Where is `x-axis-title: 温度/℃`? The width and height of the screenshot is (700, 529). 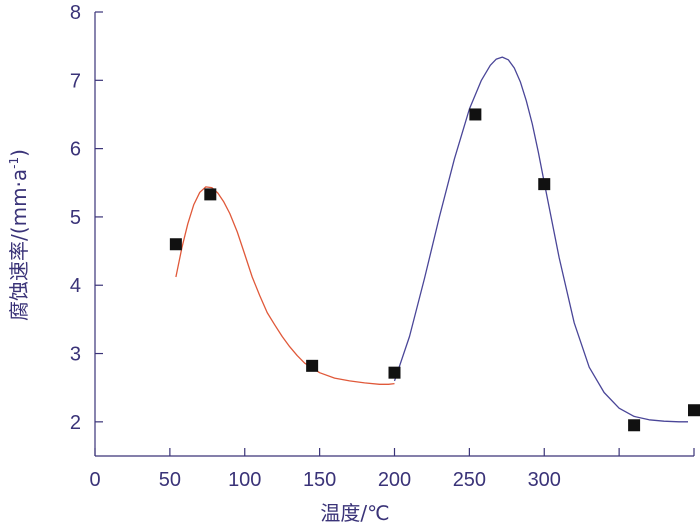 x-axis-title: 温度/℃ is located at coordinates (354, 513).